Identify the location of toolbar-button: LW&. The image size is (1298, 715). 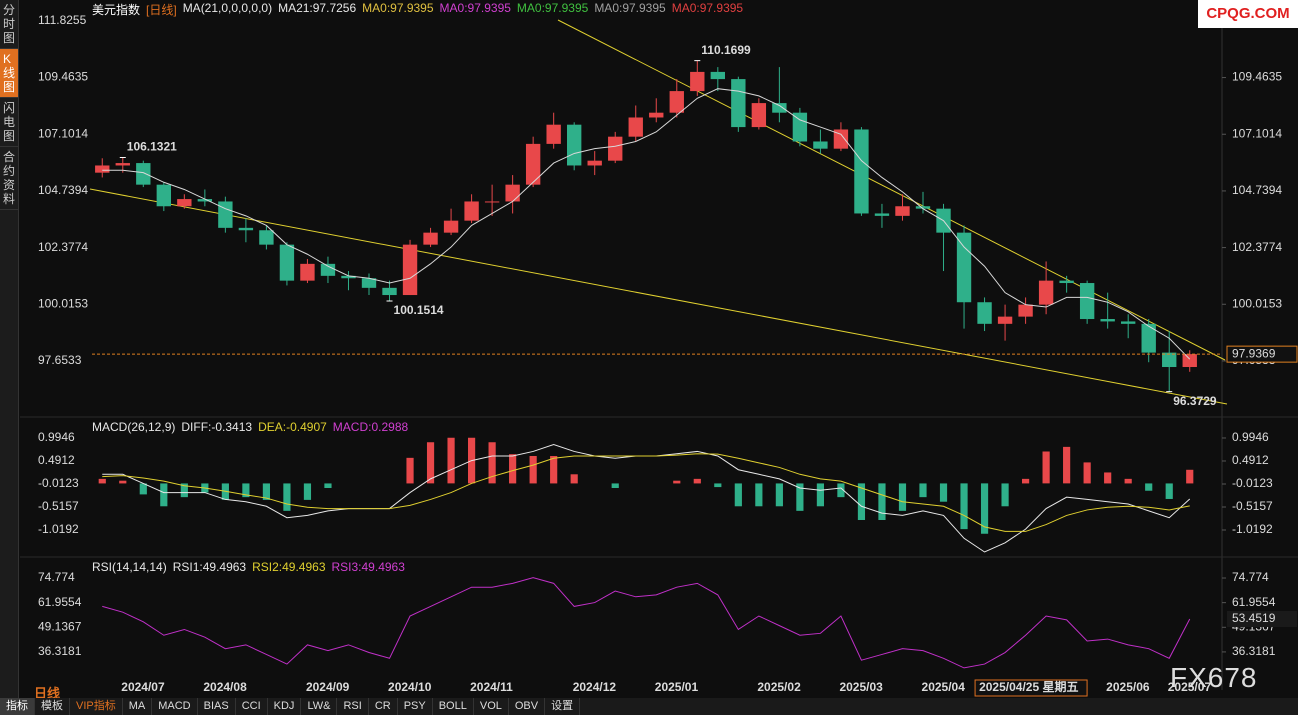
(319, 706).